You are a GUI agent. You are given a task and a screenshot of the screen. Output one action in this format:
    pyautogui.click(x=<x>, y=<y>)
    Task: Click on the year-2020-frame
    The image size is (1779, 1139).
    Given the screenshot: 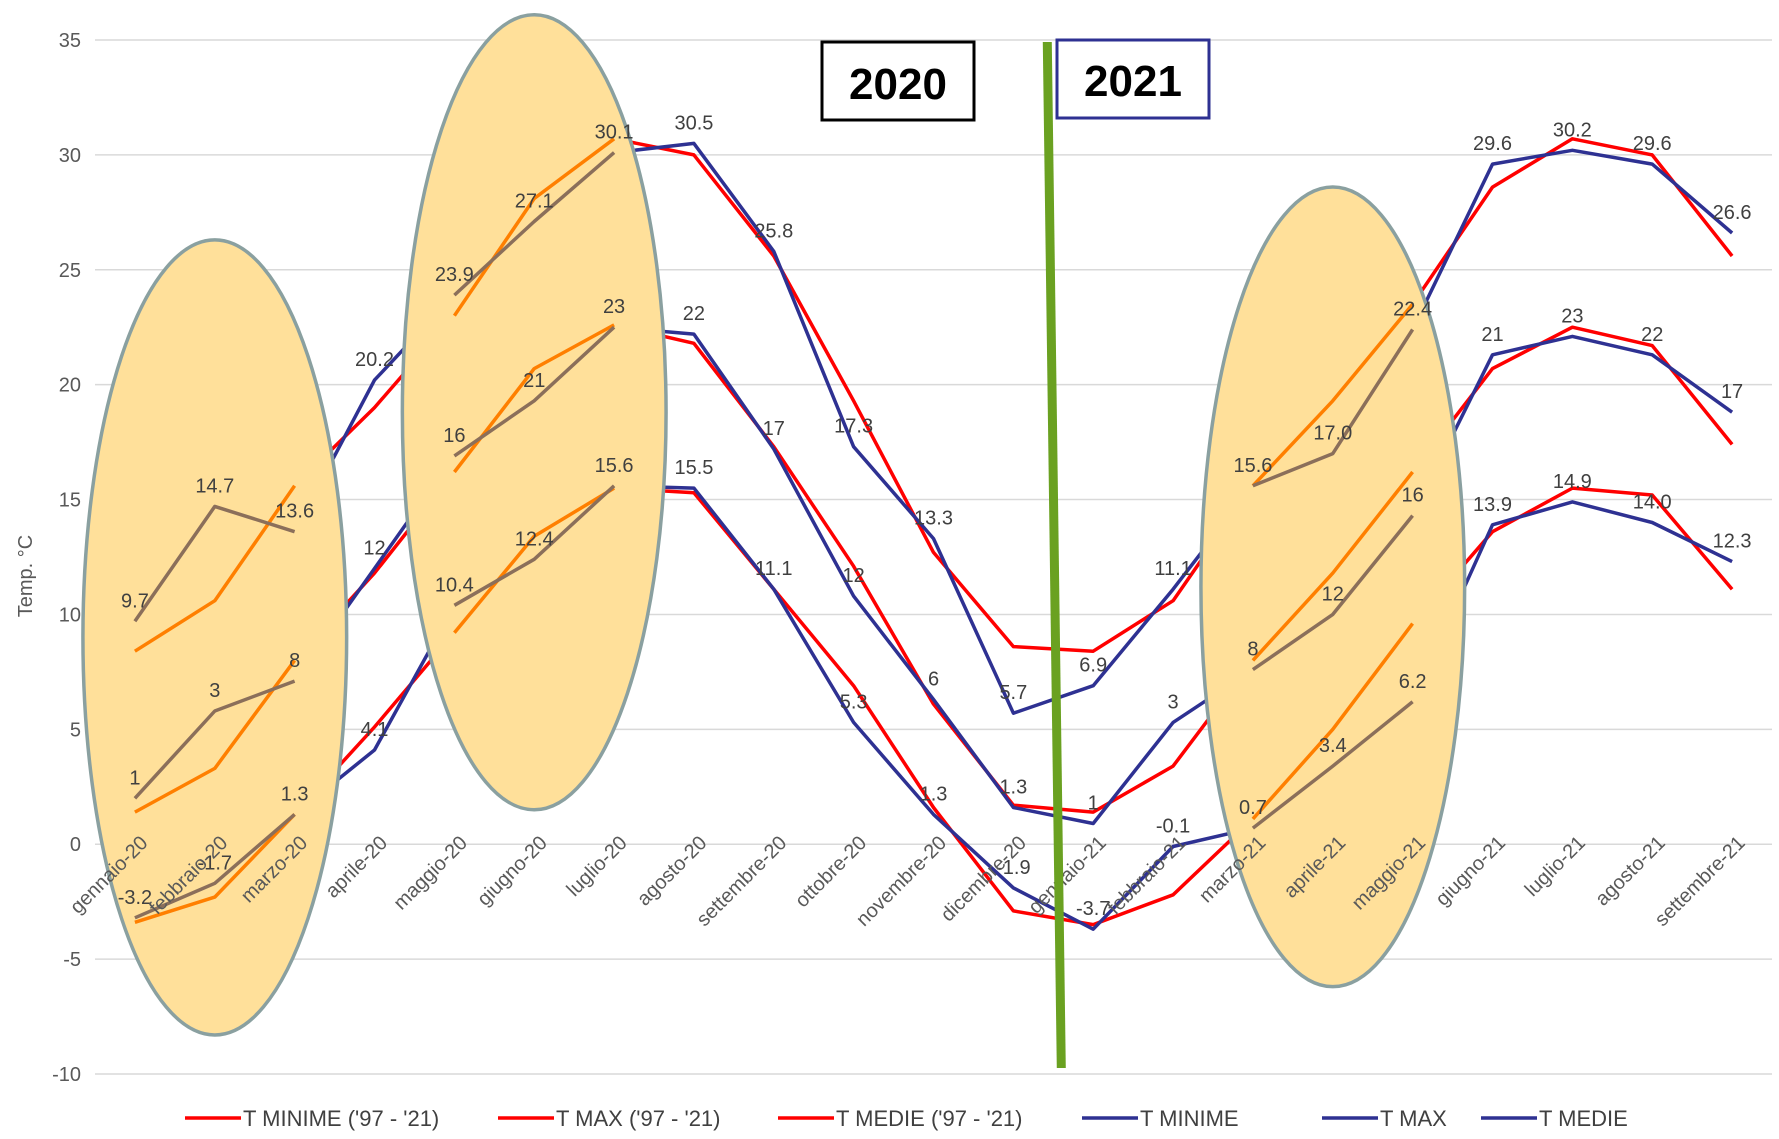 What is the action you would take?
    pyautogui.click(x=898, y=81)
    